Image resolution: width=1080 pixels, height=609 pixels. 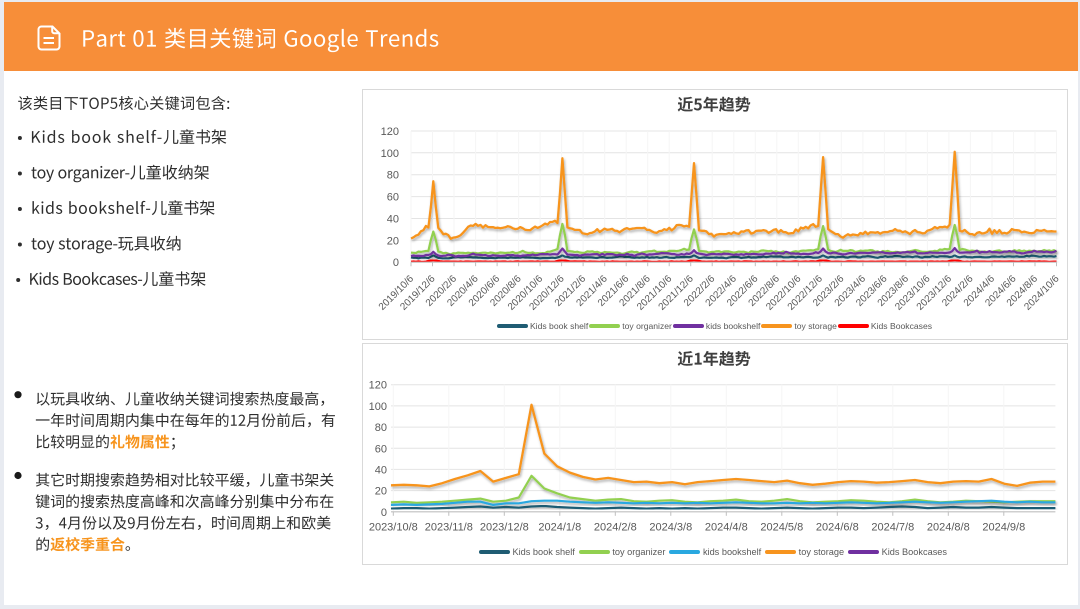 I want to click on svg-text: 2023/11/8, so click(x=449, y=527).